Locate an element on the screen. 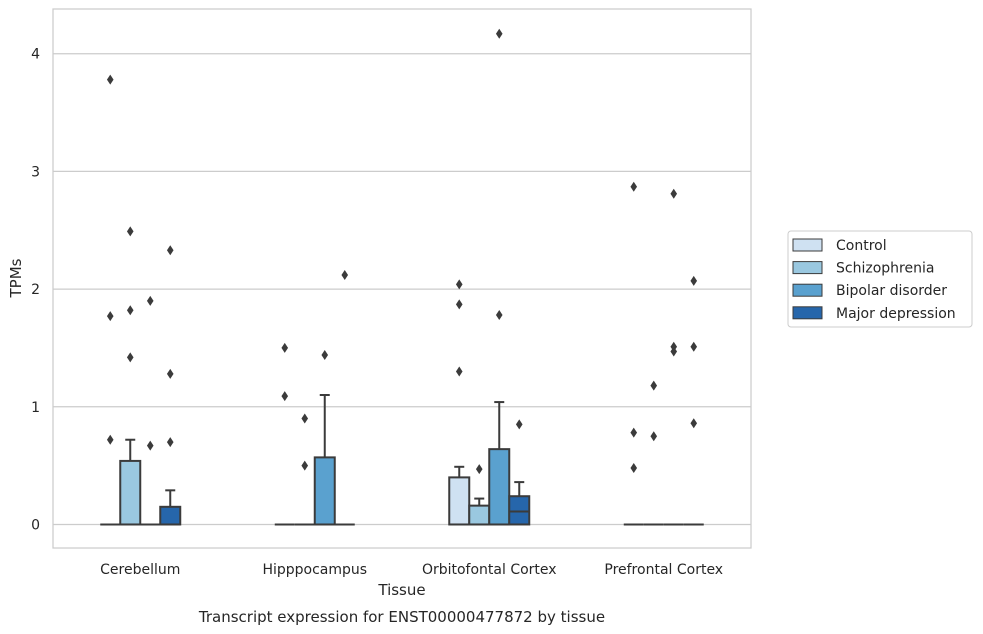 The height and width of the screenshot is (634, 983). legend-label: Major depression is located at coordinates (896, 314).